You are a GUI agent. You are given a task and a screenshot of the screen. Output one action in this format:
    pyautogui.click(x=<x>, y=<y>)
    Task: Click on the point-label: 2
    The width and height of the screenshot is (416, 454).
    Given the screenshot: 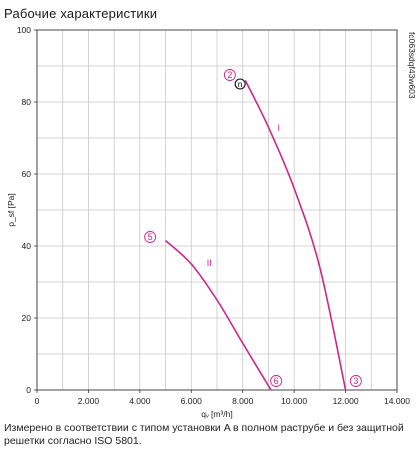 What is the action you would take?
    pyautogui.click(x=229, y=75)
    